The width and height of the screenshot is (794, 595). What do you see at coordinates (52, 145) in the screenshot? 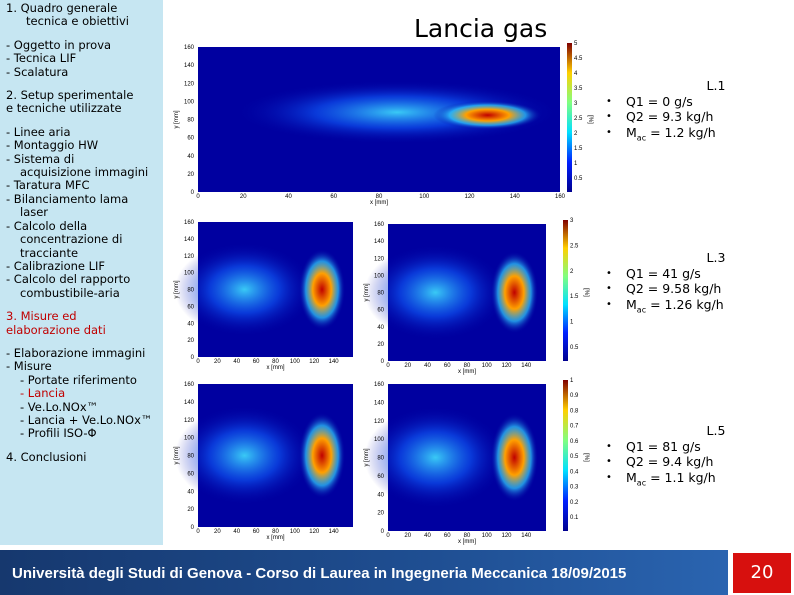
I see `sidebar-line: - Montaggio HW` at bounding box center [52, 145].